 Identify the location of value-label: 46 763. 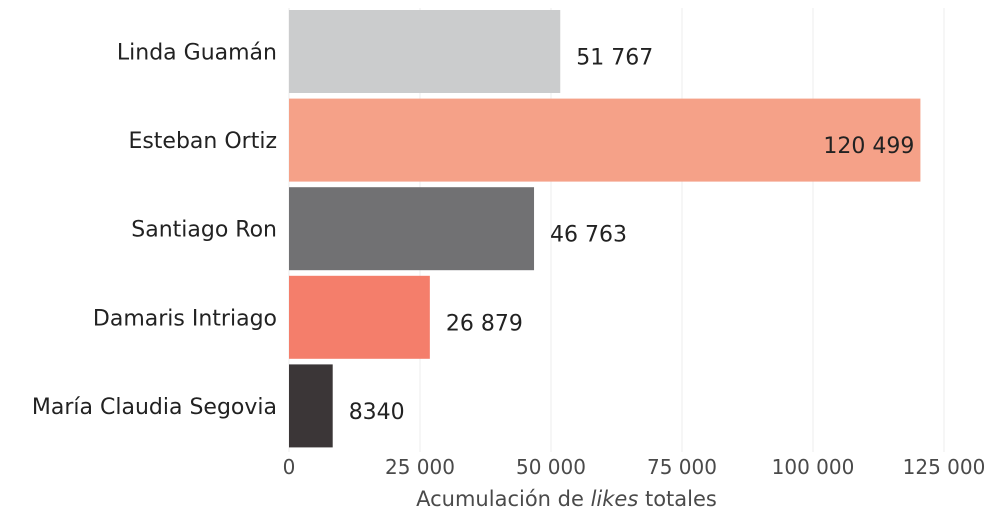
(588, 235).